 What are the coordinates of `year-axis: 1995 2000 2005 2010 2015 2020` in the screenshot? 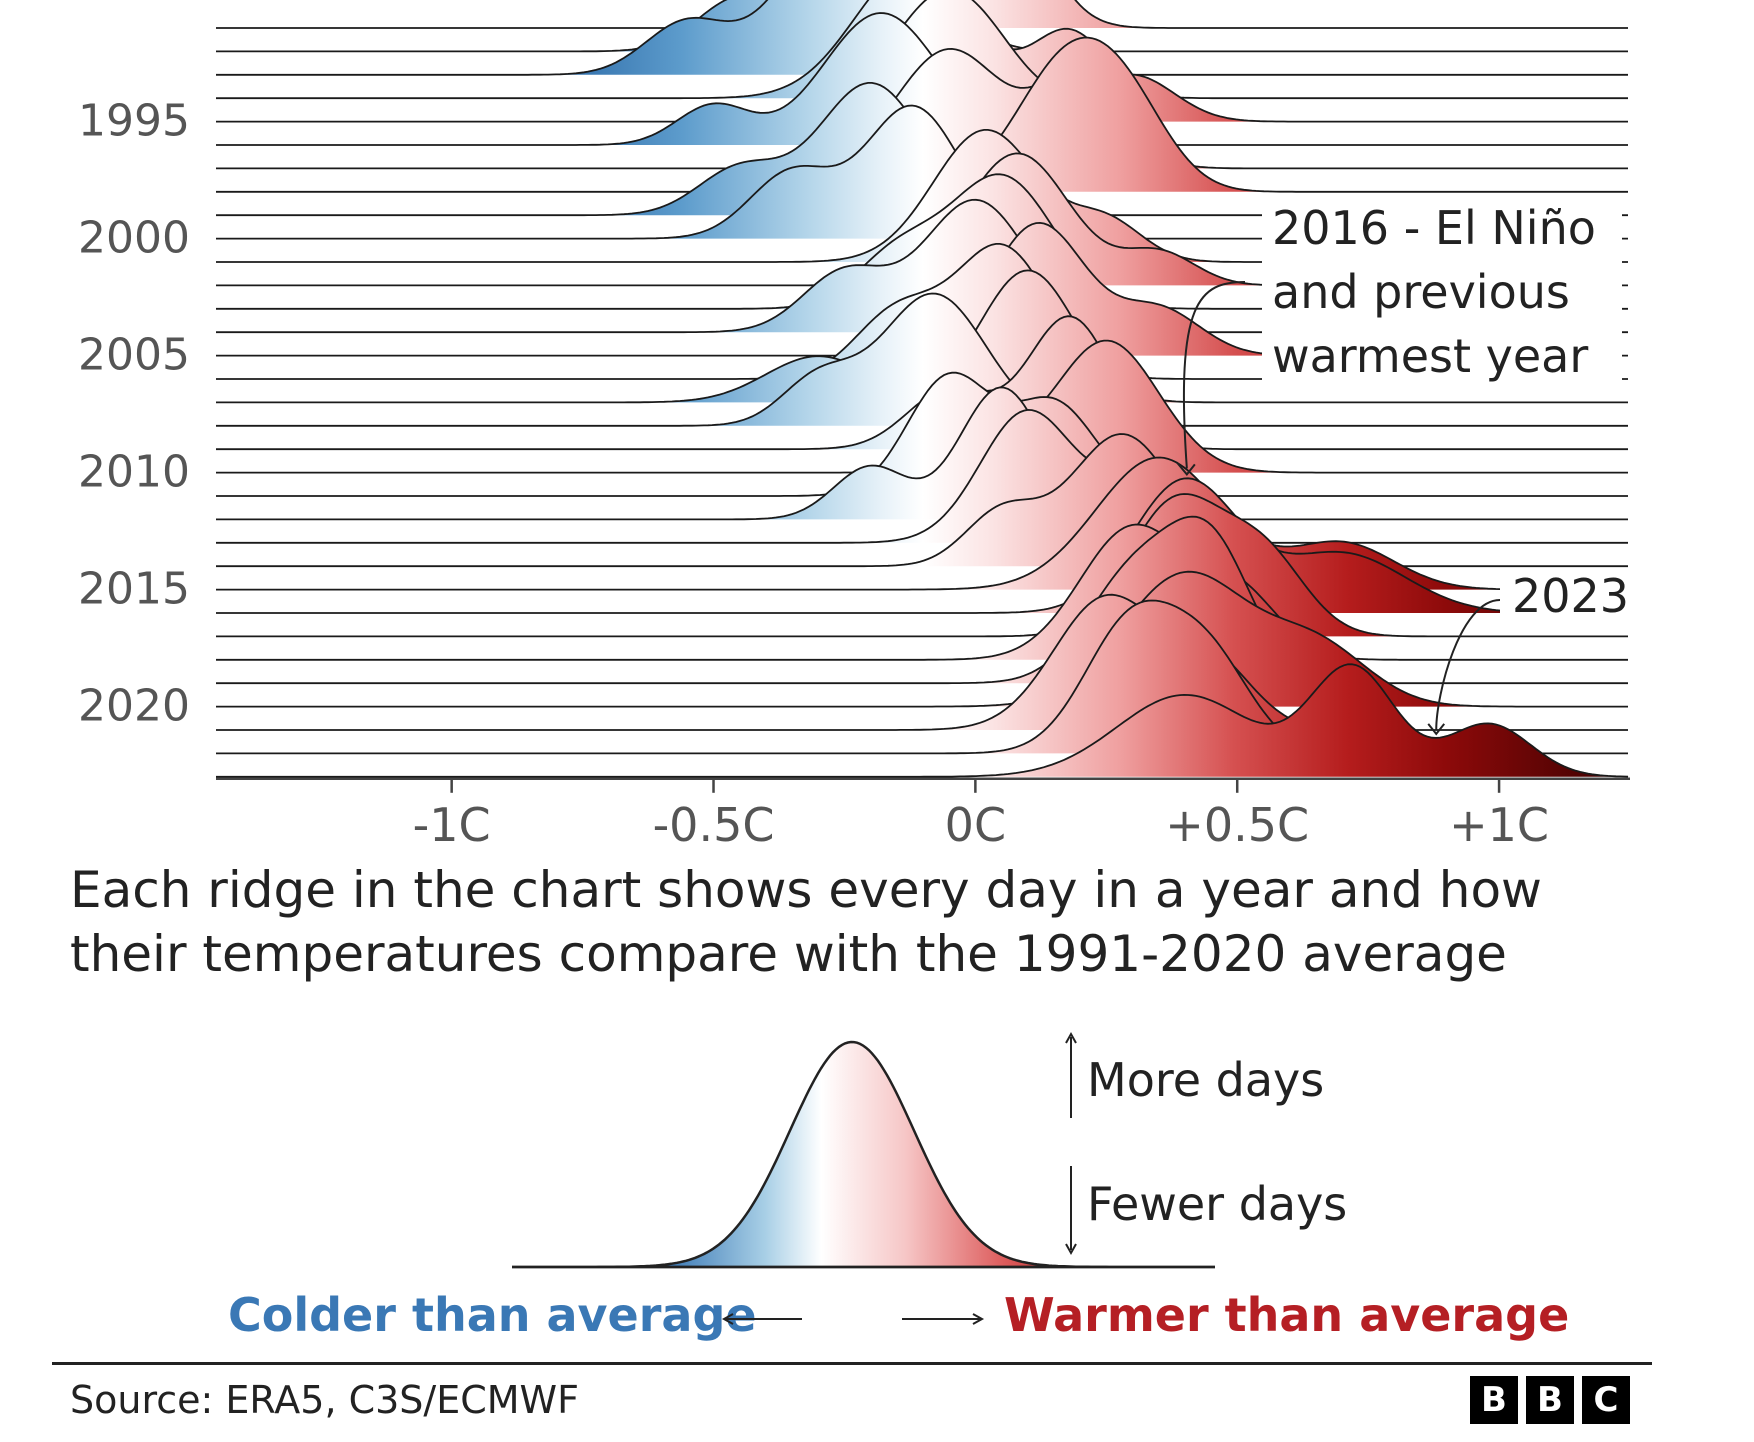 It's located at (134, 414).